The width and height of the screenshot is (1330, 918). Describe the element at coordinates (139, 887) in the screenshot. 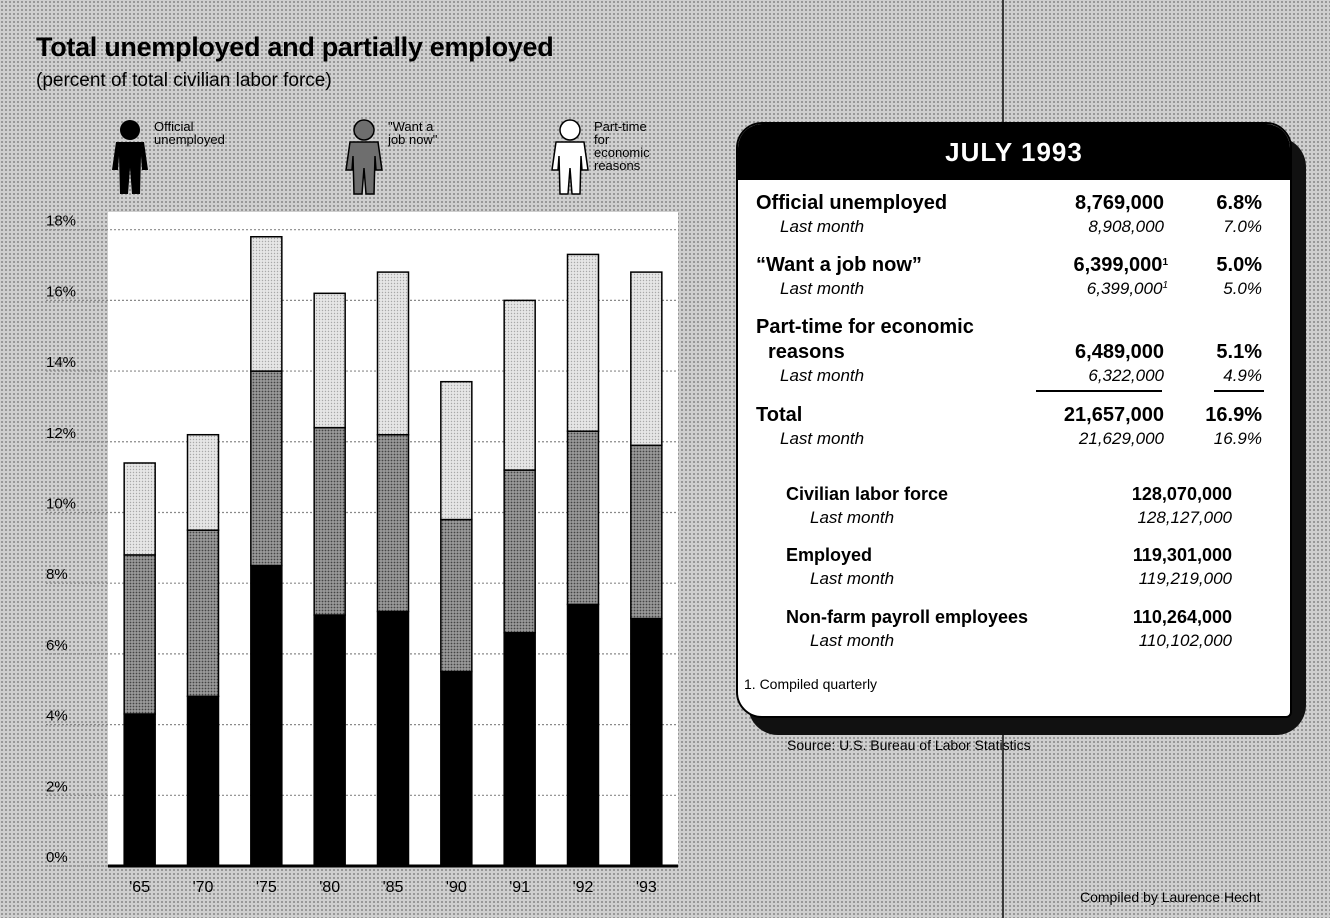

I see `x-tick-label: '65` at that location.